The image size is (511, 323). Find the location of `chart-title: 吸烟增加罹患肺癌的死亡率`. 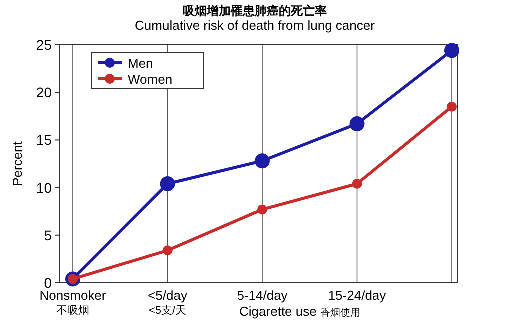

chart-title: 吸烟增加罹患肺癌的死亡率 is located at coordinates (255, 11).